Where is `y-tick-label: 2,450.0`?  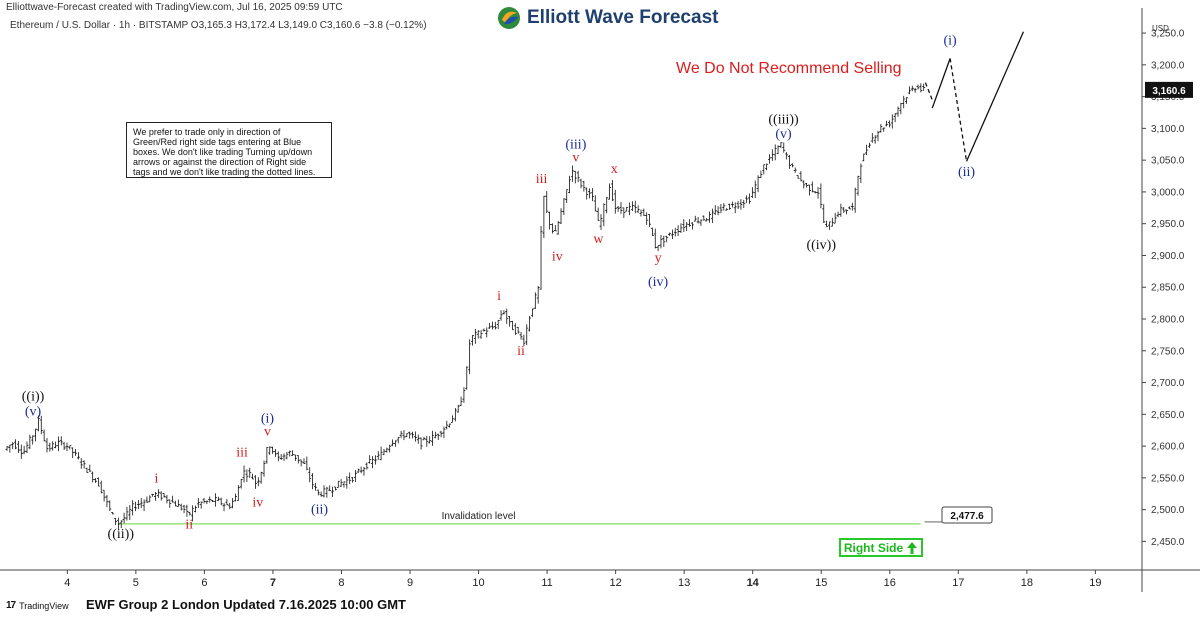 y-tick-label: 2,450.0 is located at coordinates (1168, 542).